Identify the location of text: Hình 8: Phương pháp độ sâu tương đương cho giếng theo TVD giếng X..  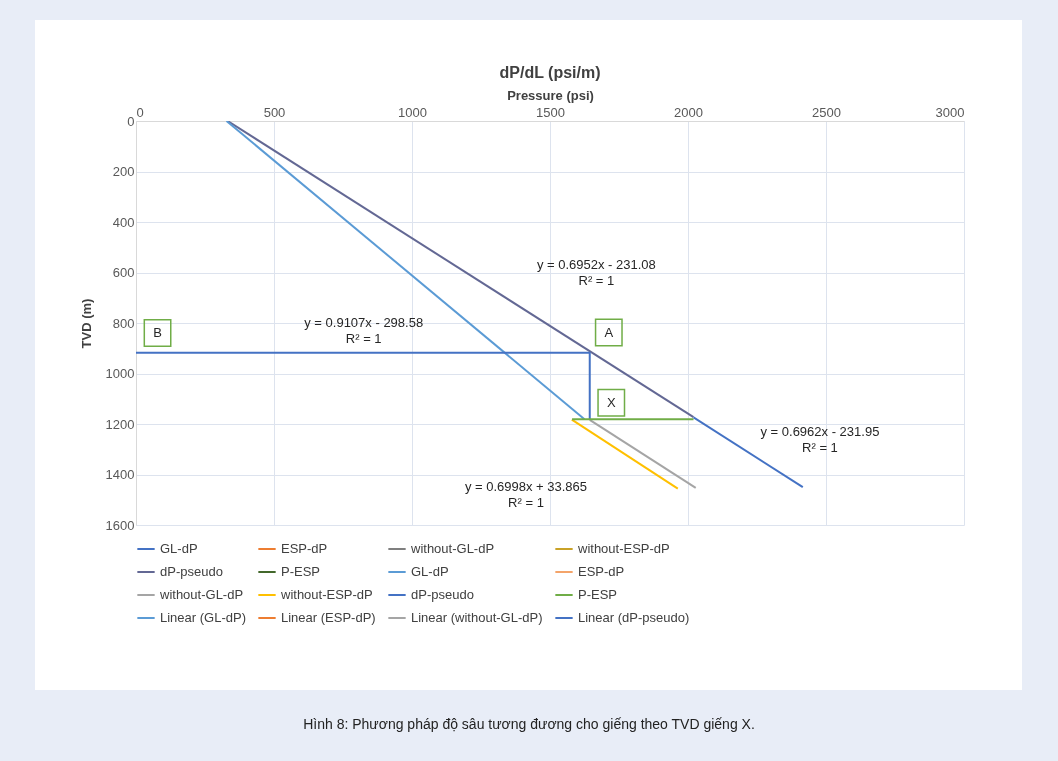
(529, 724).